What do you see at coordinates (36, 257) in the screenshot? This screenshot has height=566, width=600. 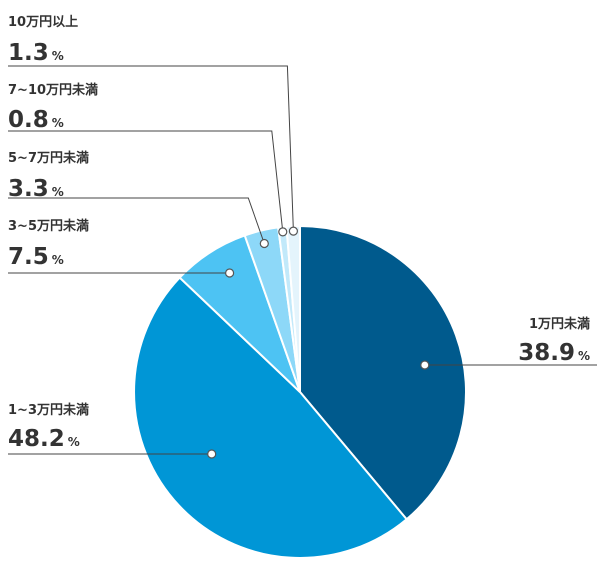 I see `slice-value: 7.5%` at bounding box center [36, 257].